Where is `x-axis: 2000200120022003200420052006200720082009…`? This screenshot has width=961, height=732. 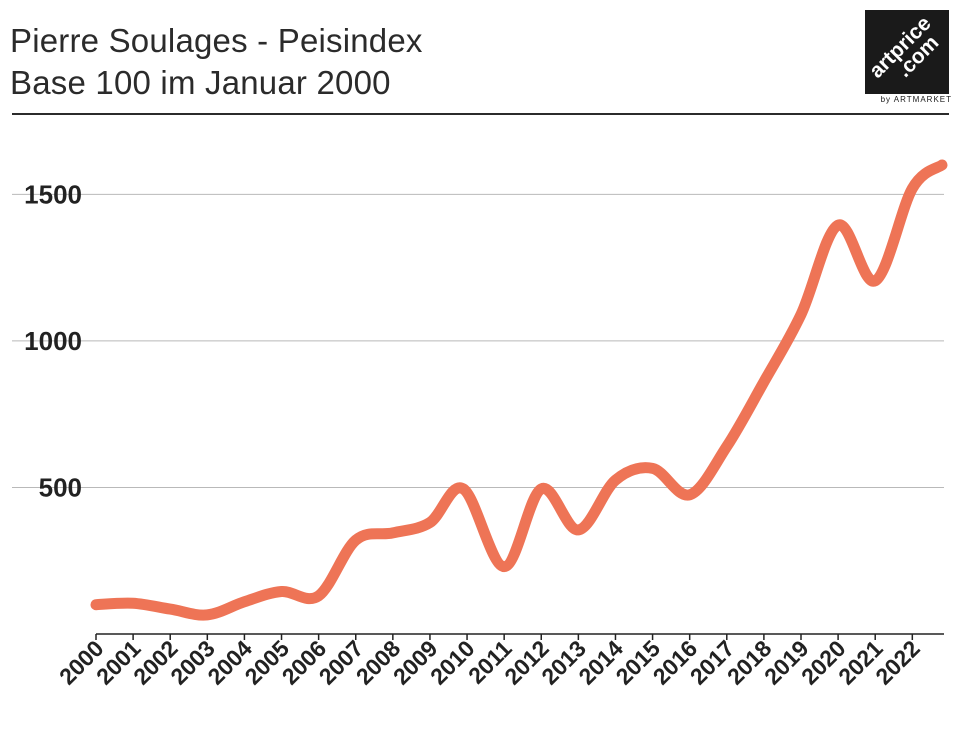
x-axis: 2000200120022003200420052006200720082009… is located at coordinates (499, 661).